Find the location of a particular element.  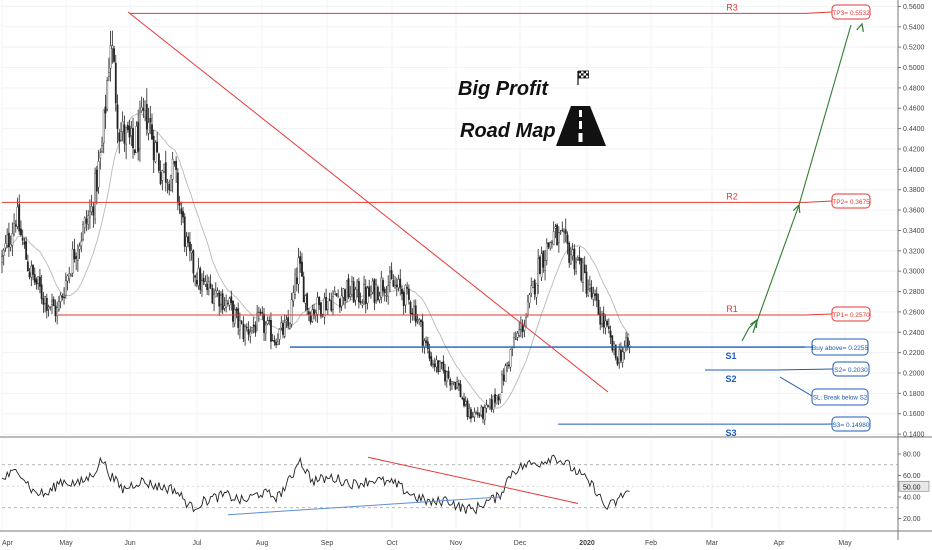

y-tick-label: 0.1400 is located at coordinates (914, 435).